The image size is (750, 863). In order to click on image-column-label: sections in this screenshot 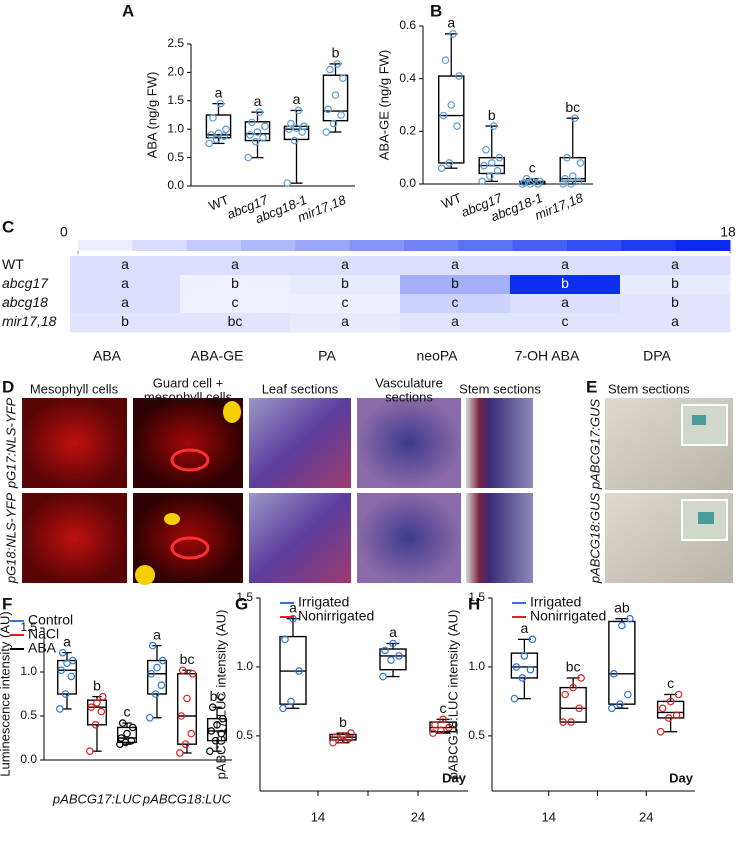, I will do `click(409, 396)`.